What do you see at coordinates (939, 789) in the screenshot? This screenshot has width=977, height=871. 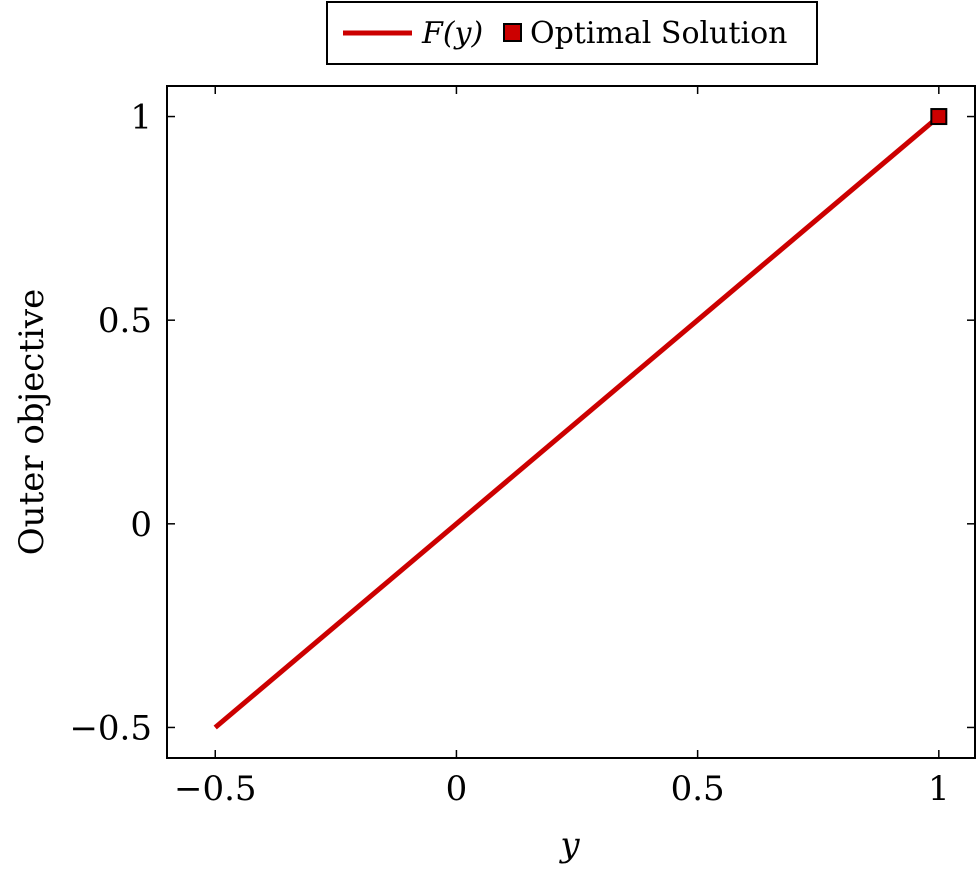 I see `x-tick-label: 1` at bounding box center [939, 789].